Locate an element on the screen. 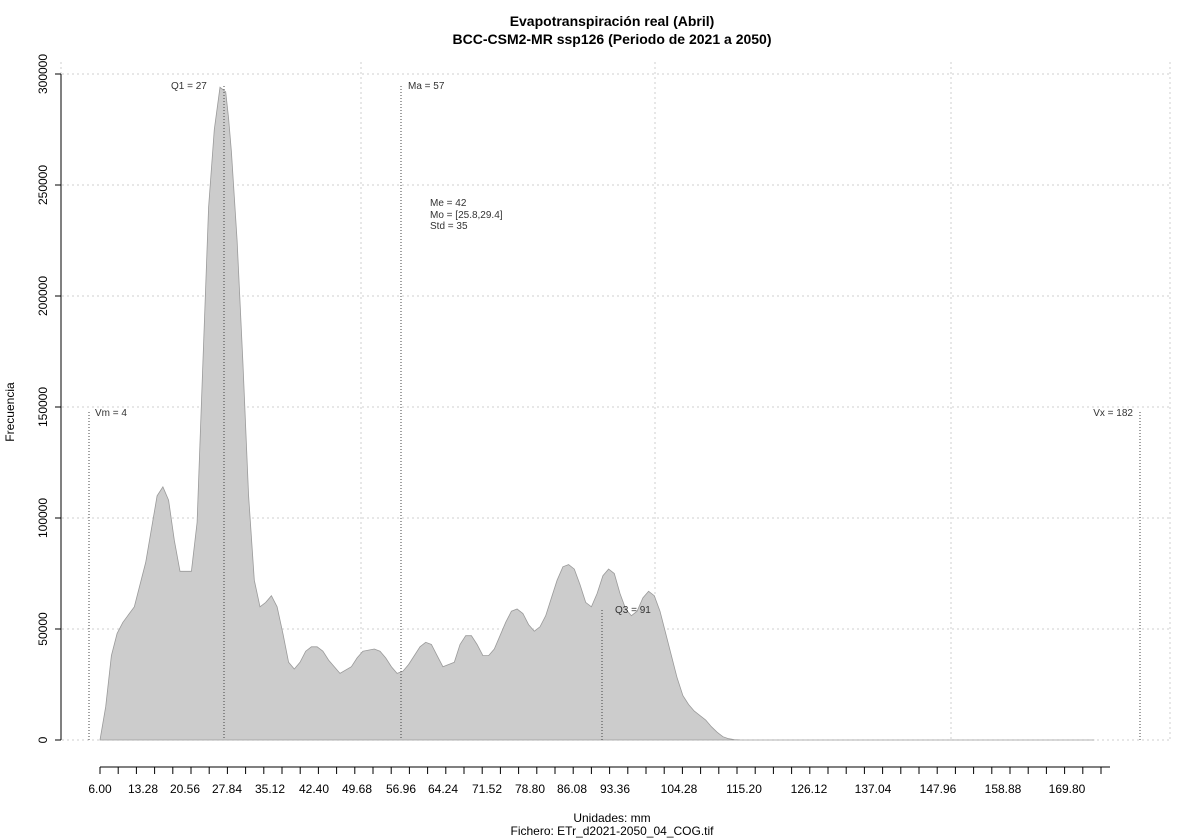 This screenshot has width=1200, height=840. y-tick-label: 200000 is located at coordinates (43, 296).